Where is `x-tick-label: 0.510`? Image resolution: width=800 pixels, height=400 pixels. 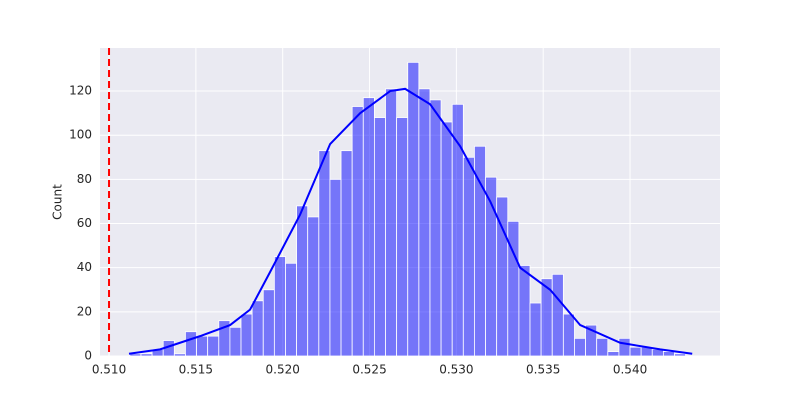 x-tick-label: 0.510 is located at coordinates (109, 370).